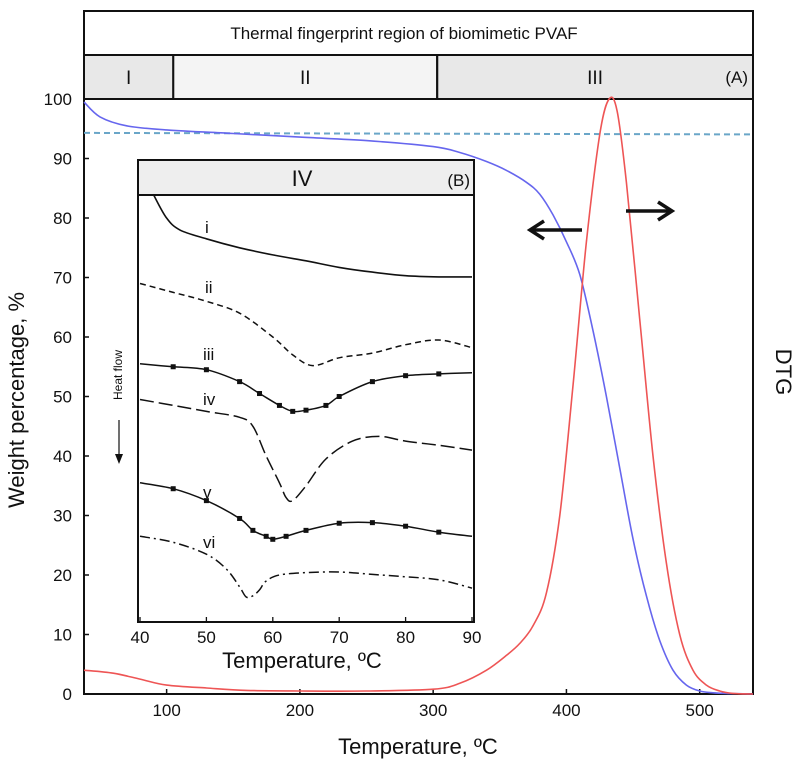 The height and width of the screenshot is (766, 798). I want to click on y-tick-label: 30, so click(62, 516).